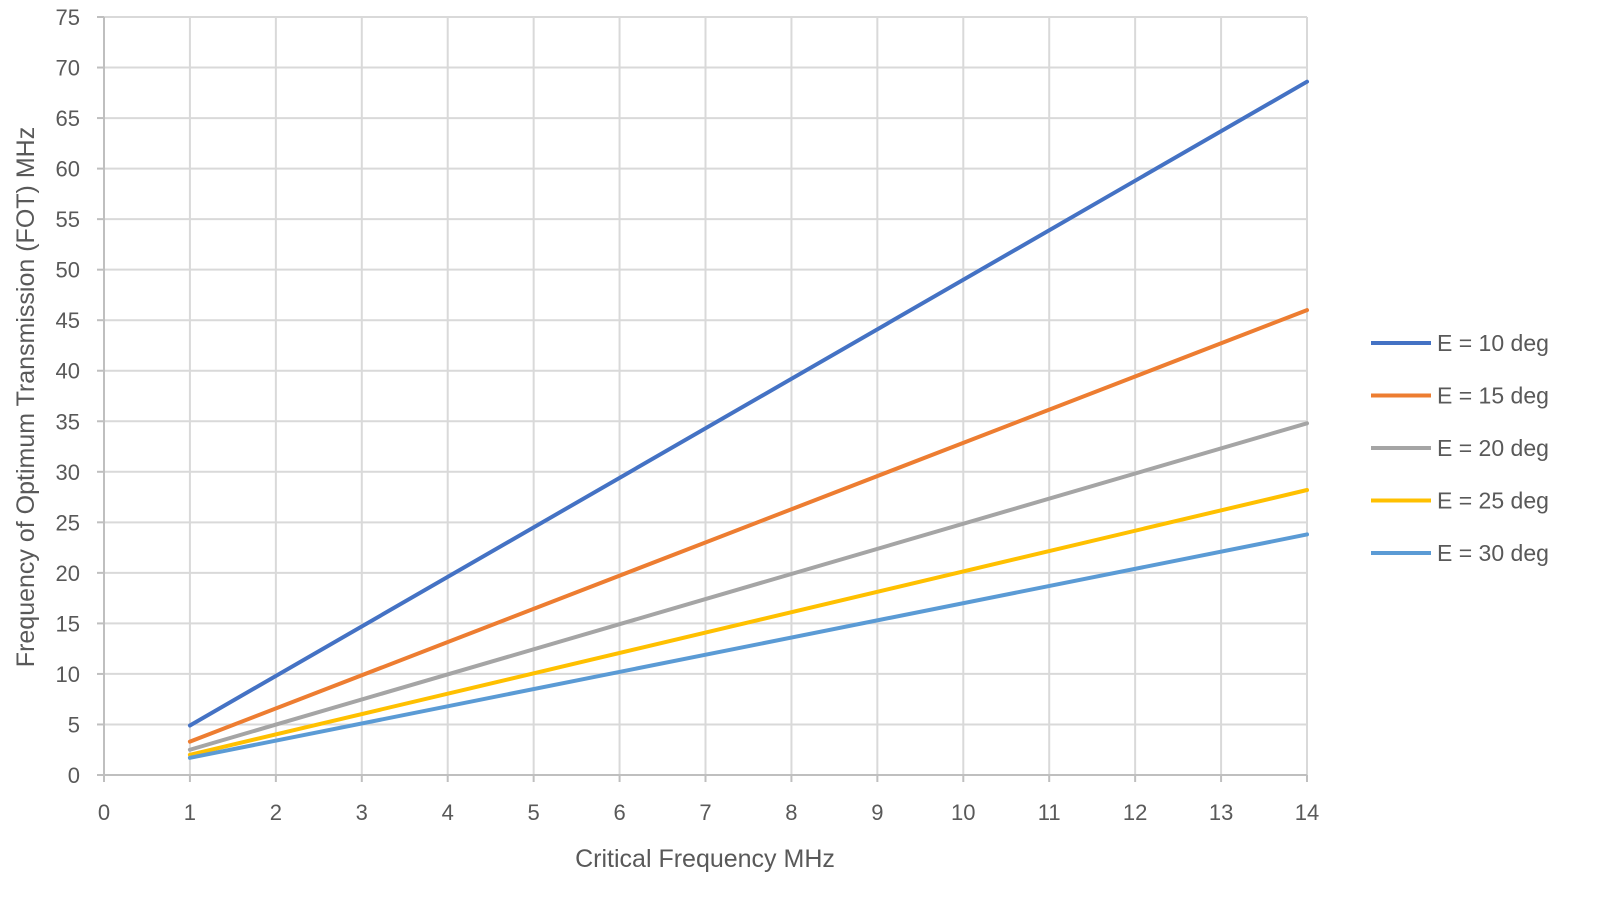 This screenshot has height=910, width=1622. Describe the element at coordinates (1493, 396) in the screenshot. I see `legend-label-2: E = 15 deg` at that location.